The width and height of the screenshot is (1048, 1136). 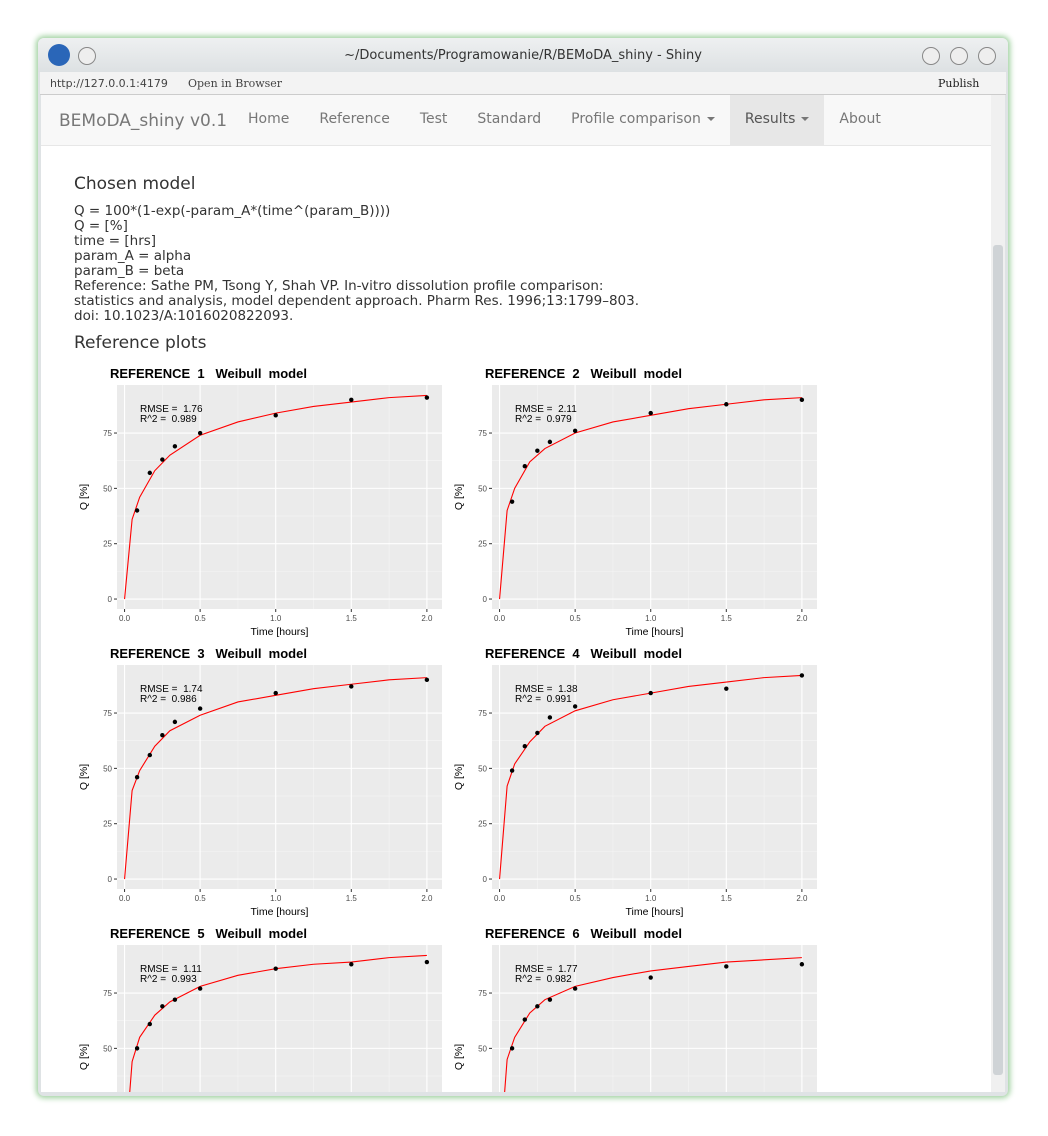 I want to click on scrollbar, so click(x=998, y=593).